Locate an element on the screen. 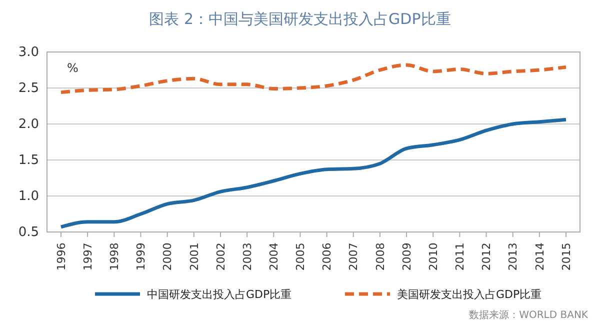 The width and height of the screenshot is (600, 326). y-axis-title: % is located at coordinates (72, 68).